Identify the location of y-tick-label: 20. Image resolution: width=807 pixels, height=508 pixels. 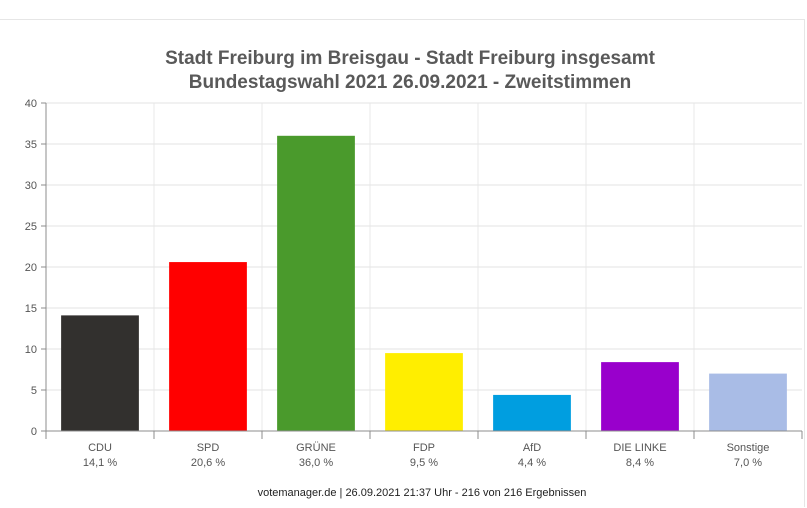
(31, 268).